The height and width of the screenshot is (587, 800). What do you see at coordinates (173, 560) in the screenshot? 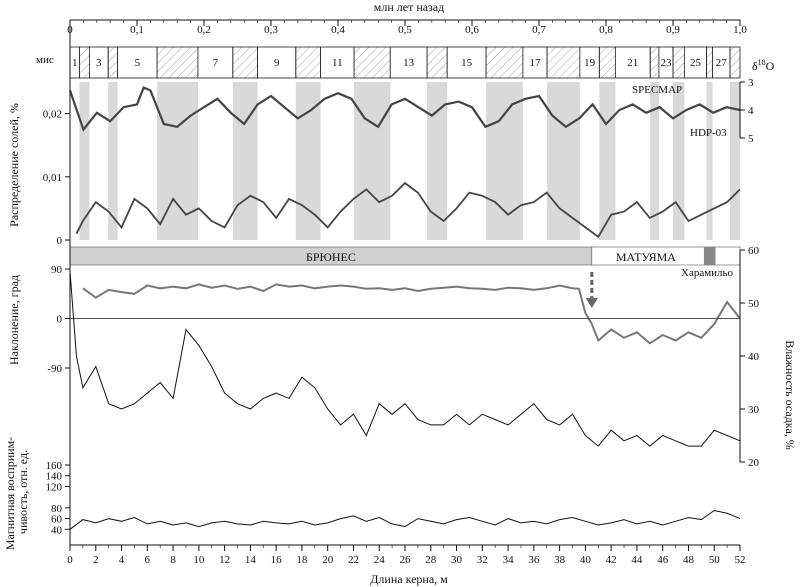
I see `bottom-tick-label-4: 8` at bounding box center [173, 560].